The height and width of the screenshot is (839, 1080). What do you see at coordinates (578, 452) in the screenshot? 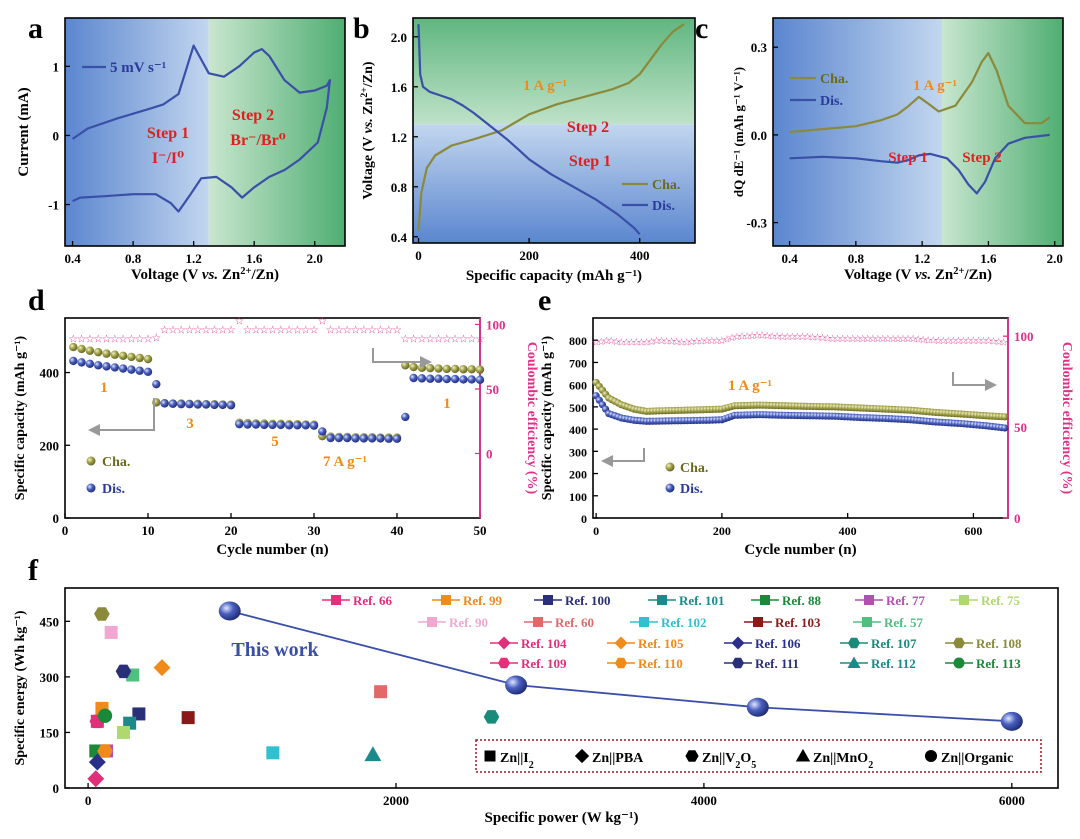
I see `y-tick-label: 300` at bounding box center [578, 452].